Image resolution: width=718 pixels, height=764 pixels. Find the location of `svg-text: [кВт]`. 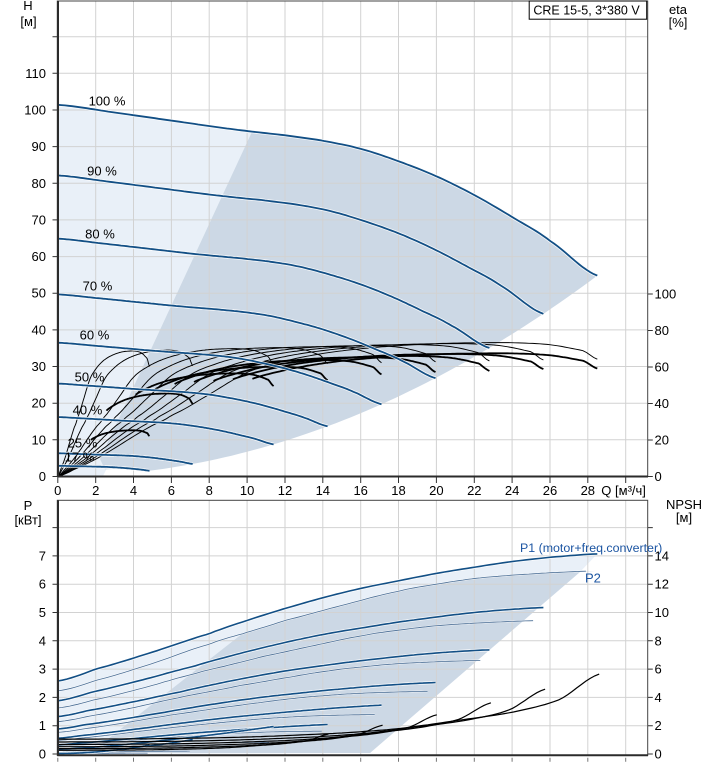

svg-text: [кВт] is located at coordinates (27, 520).